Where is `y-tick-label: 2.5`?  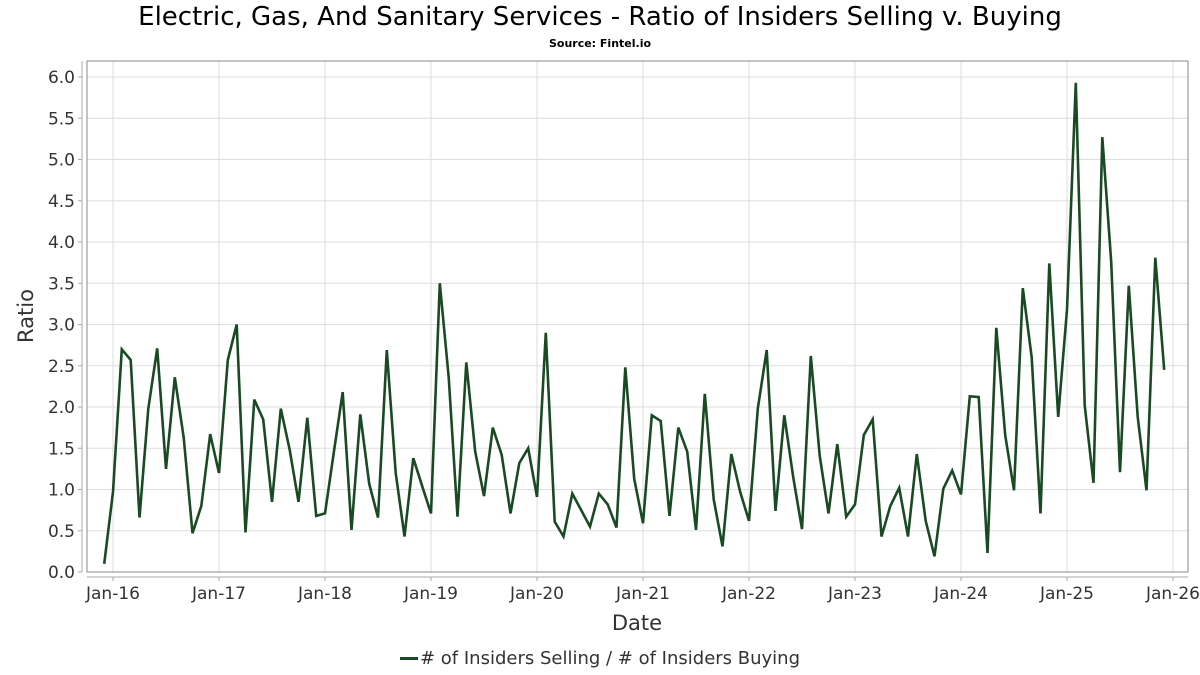 y-tick-label: 2.5 is located at coordinates (61, 367).